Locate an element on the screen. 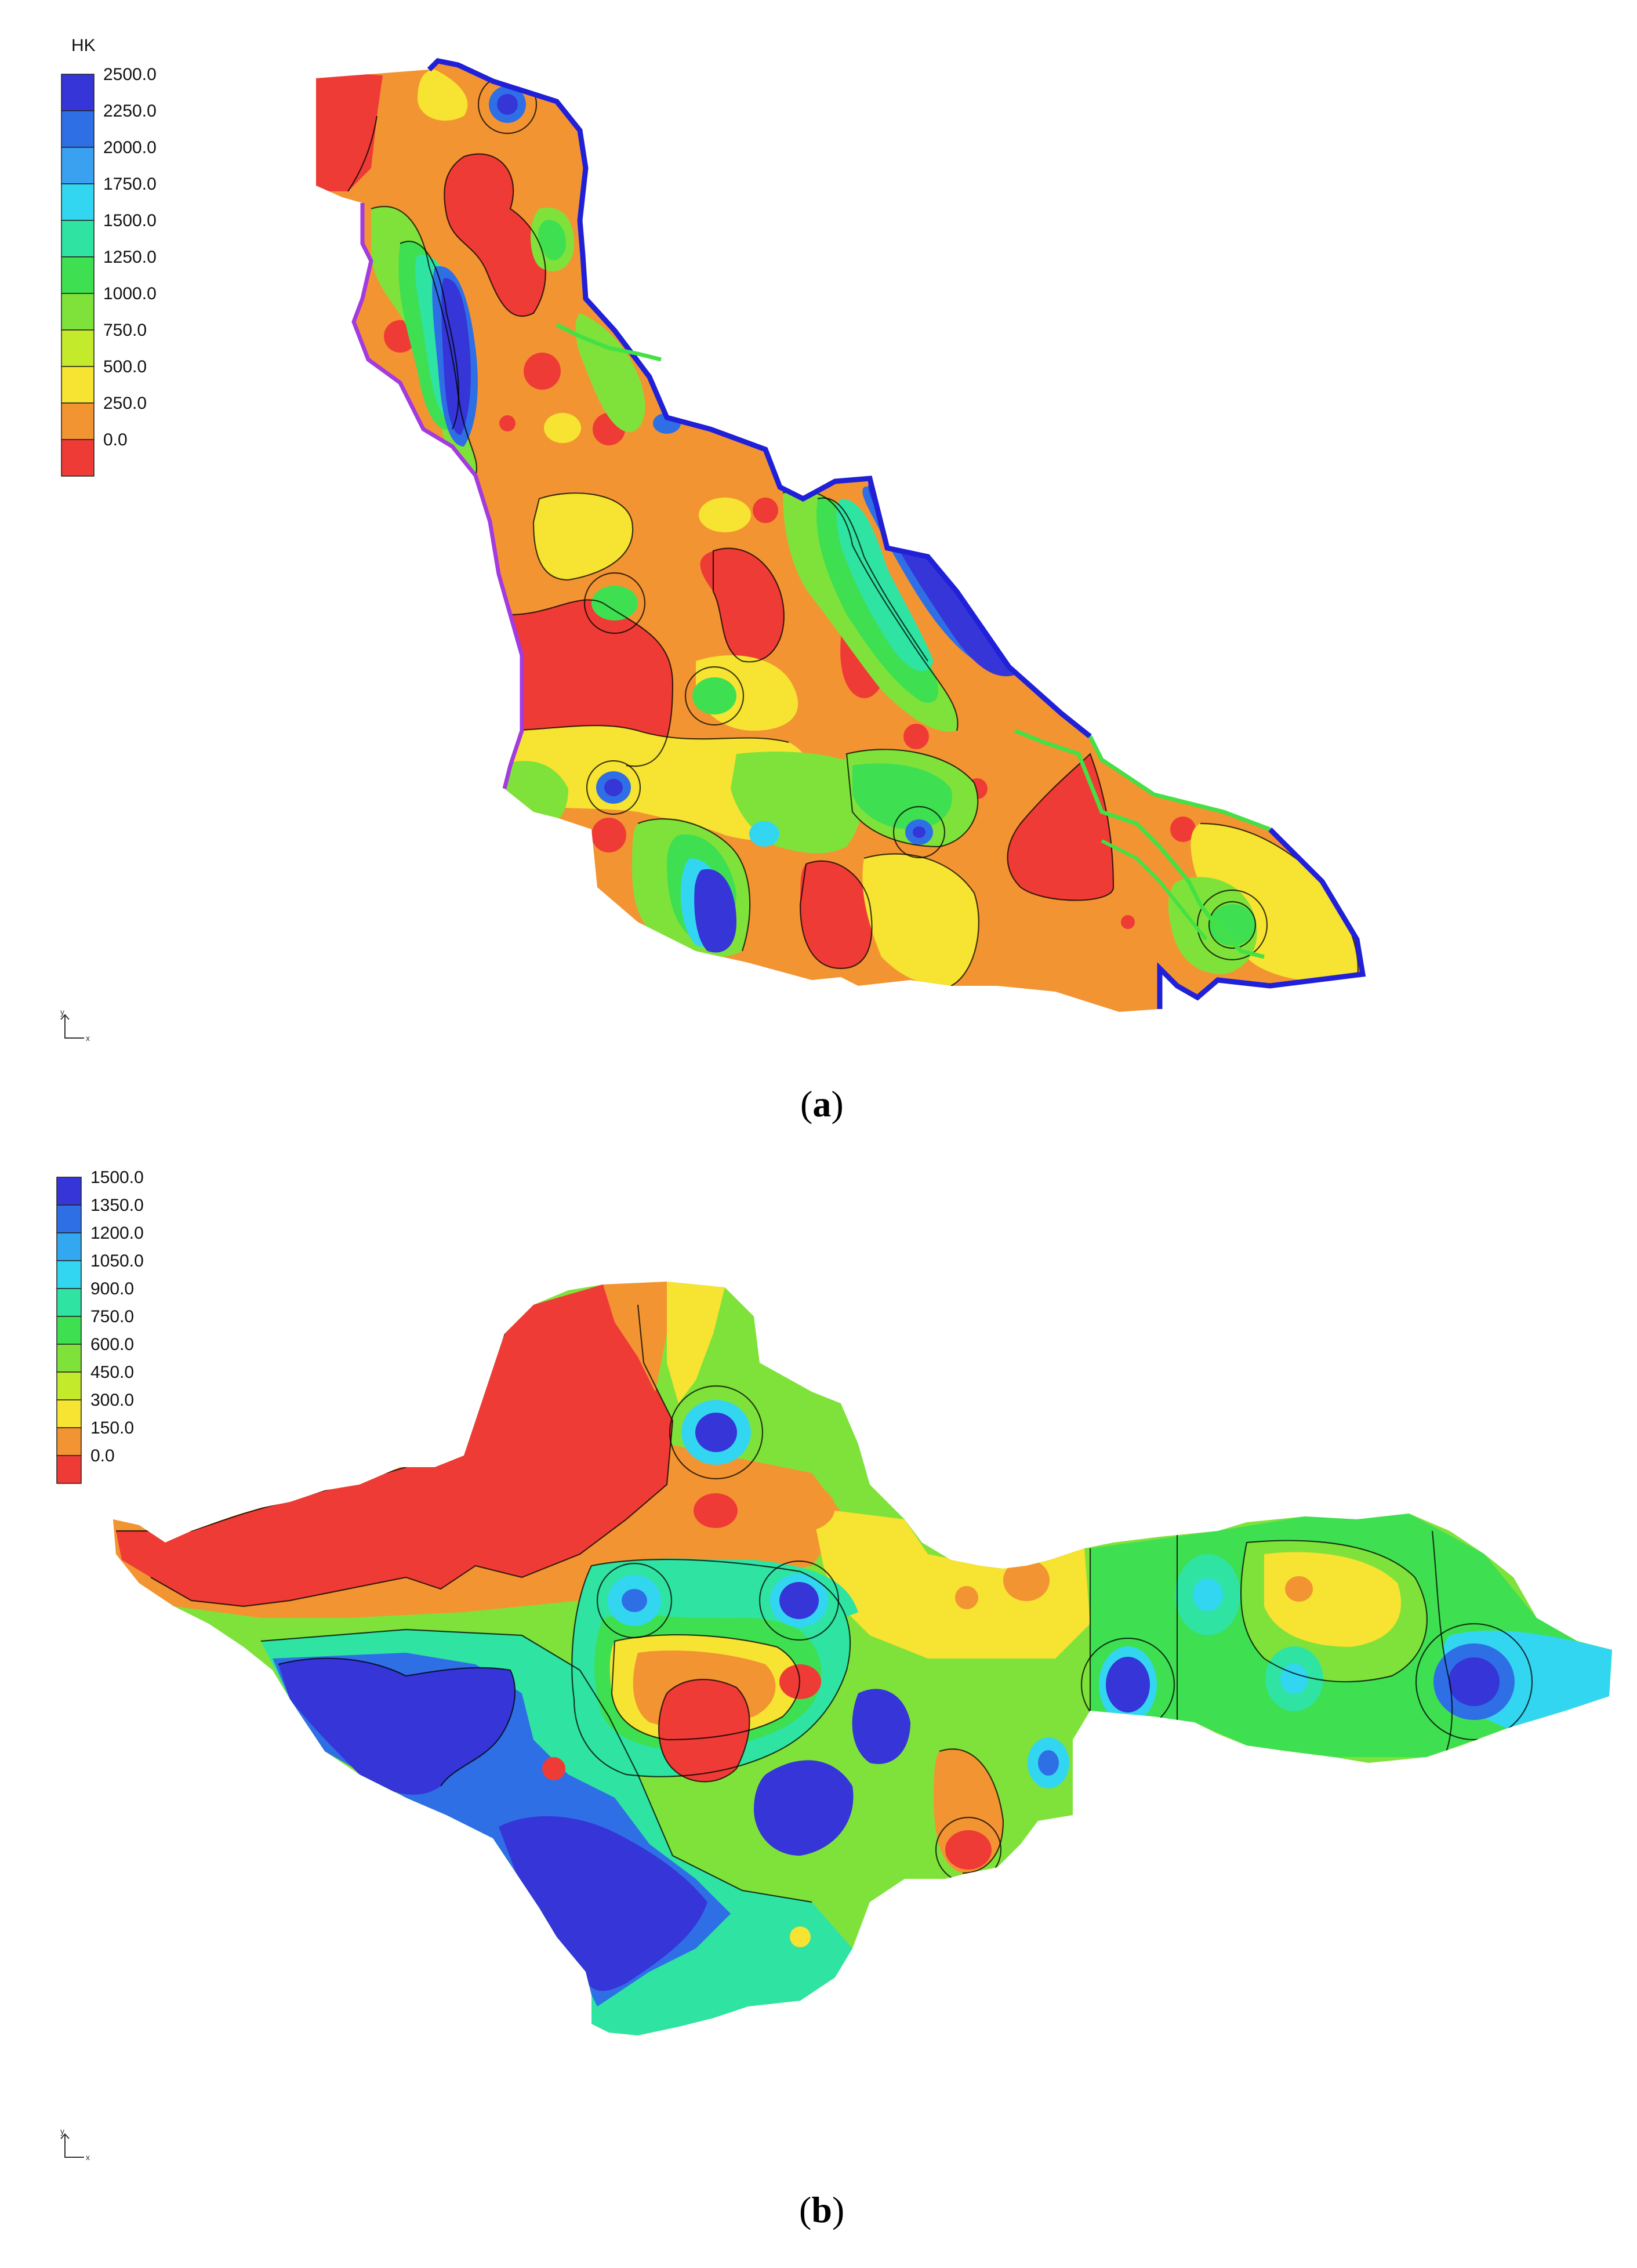 This screenshot has height=2268, width=1637. legend-label: 1000.0 is located at coordinates (130, 293).